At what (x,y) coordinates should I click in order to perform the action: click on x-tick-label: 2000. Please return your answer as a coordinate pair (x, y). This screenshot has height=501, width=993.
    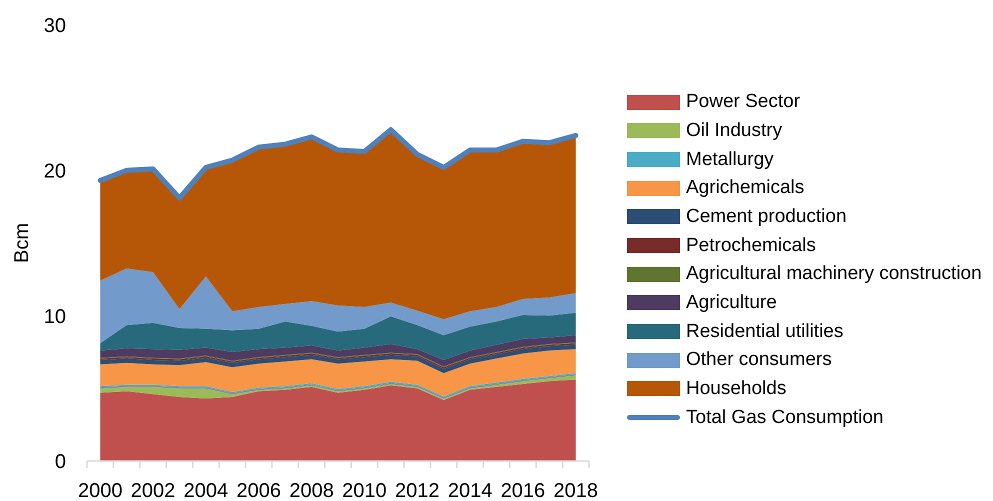
    Looking at the image, I should click on (100, 490).